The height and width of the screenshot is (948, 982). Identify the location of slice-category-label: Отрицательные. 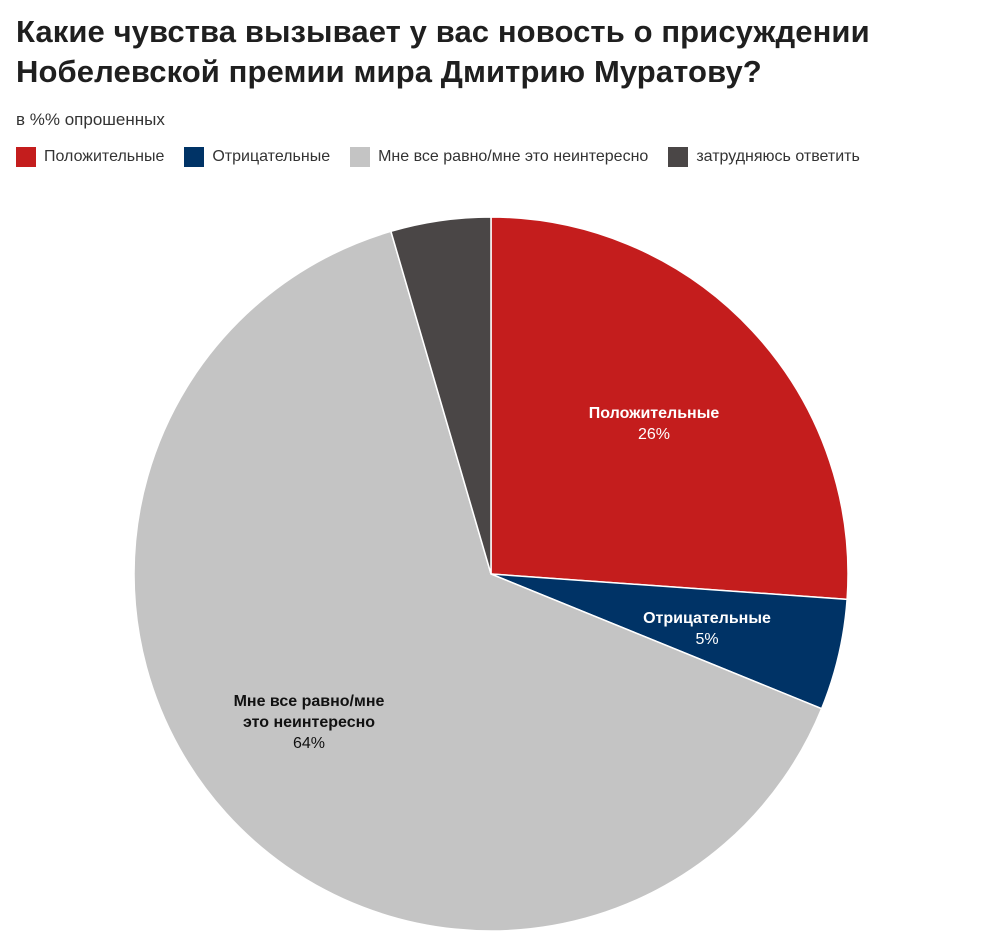
(707, 618).